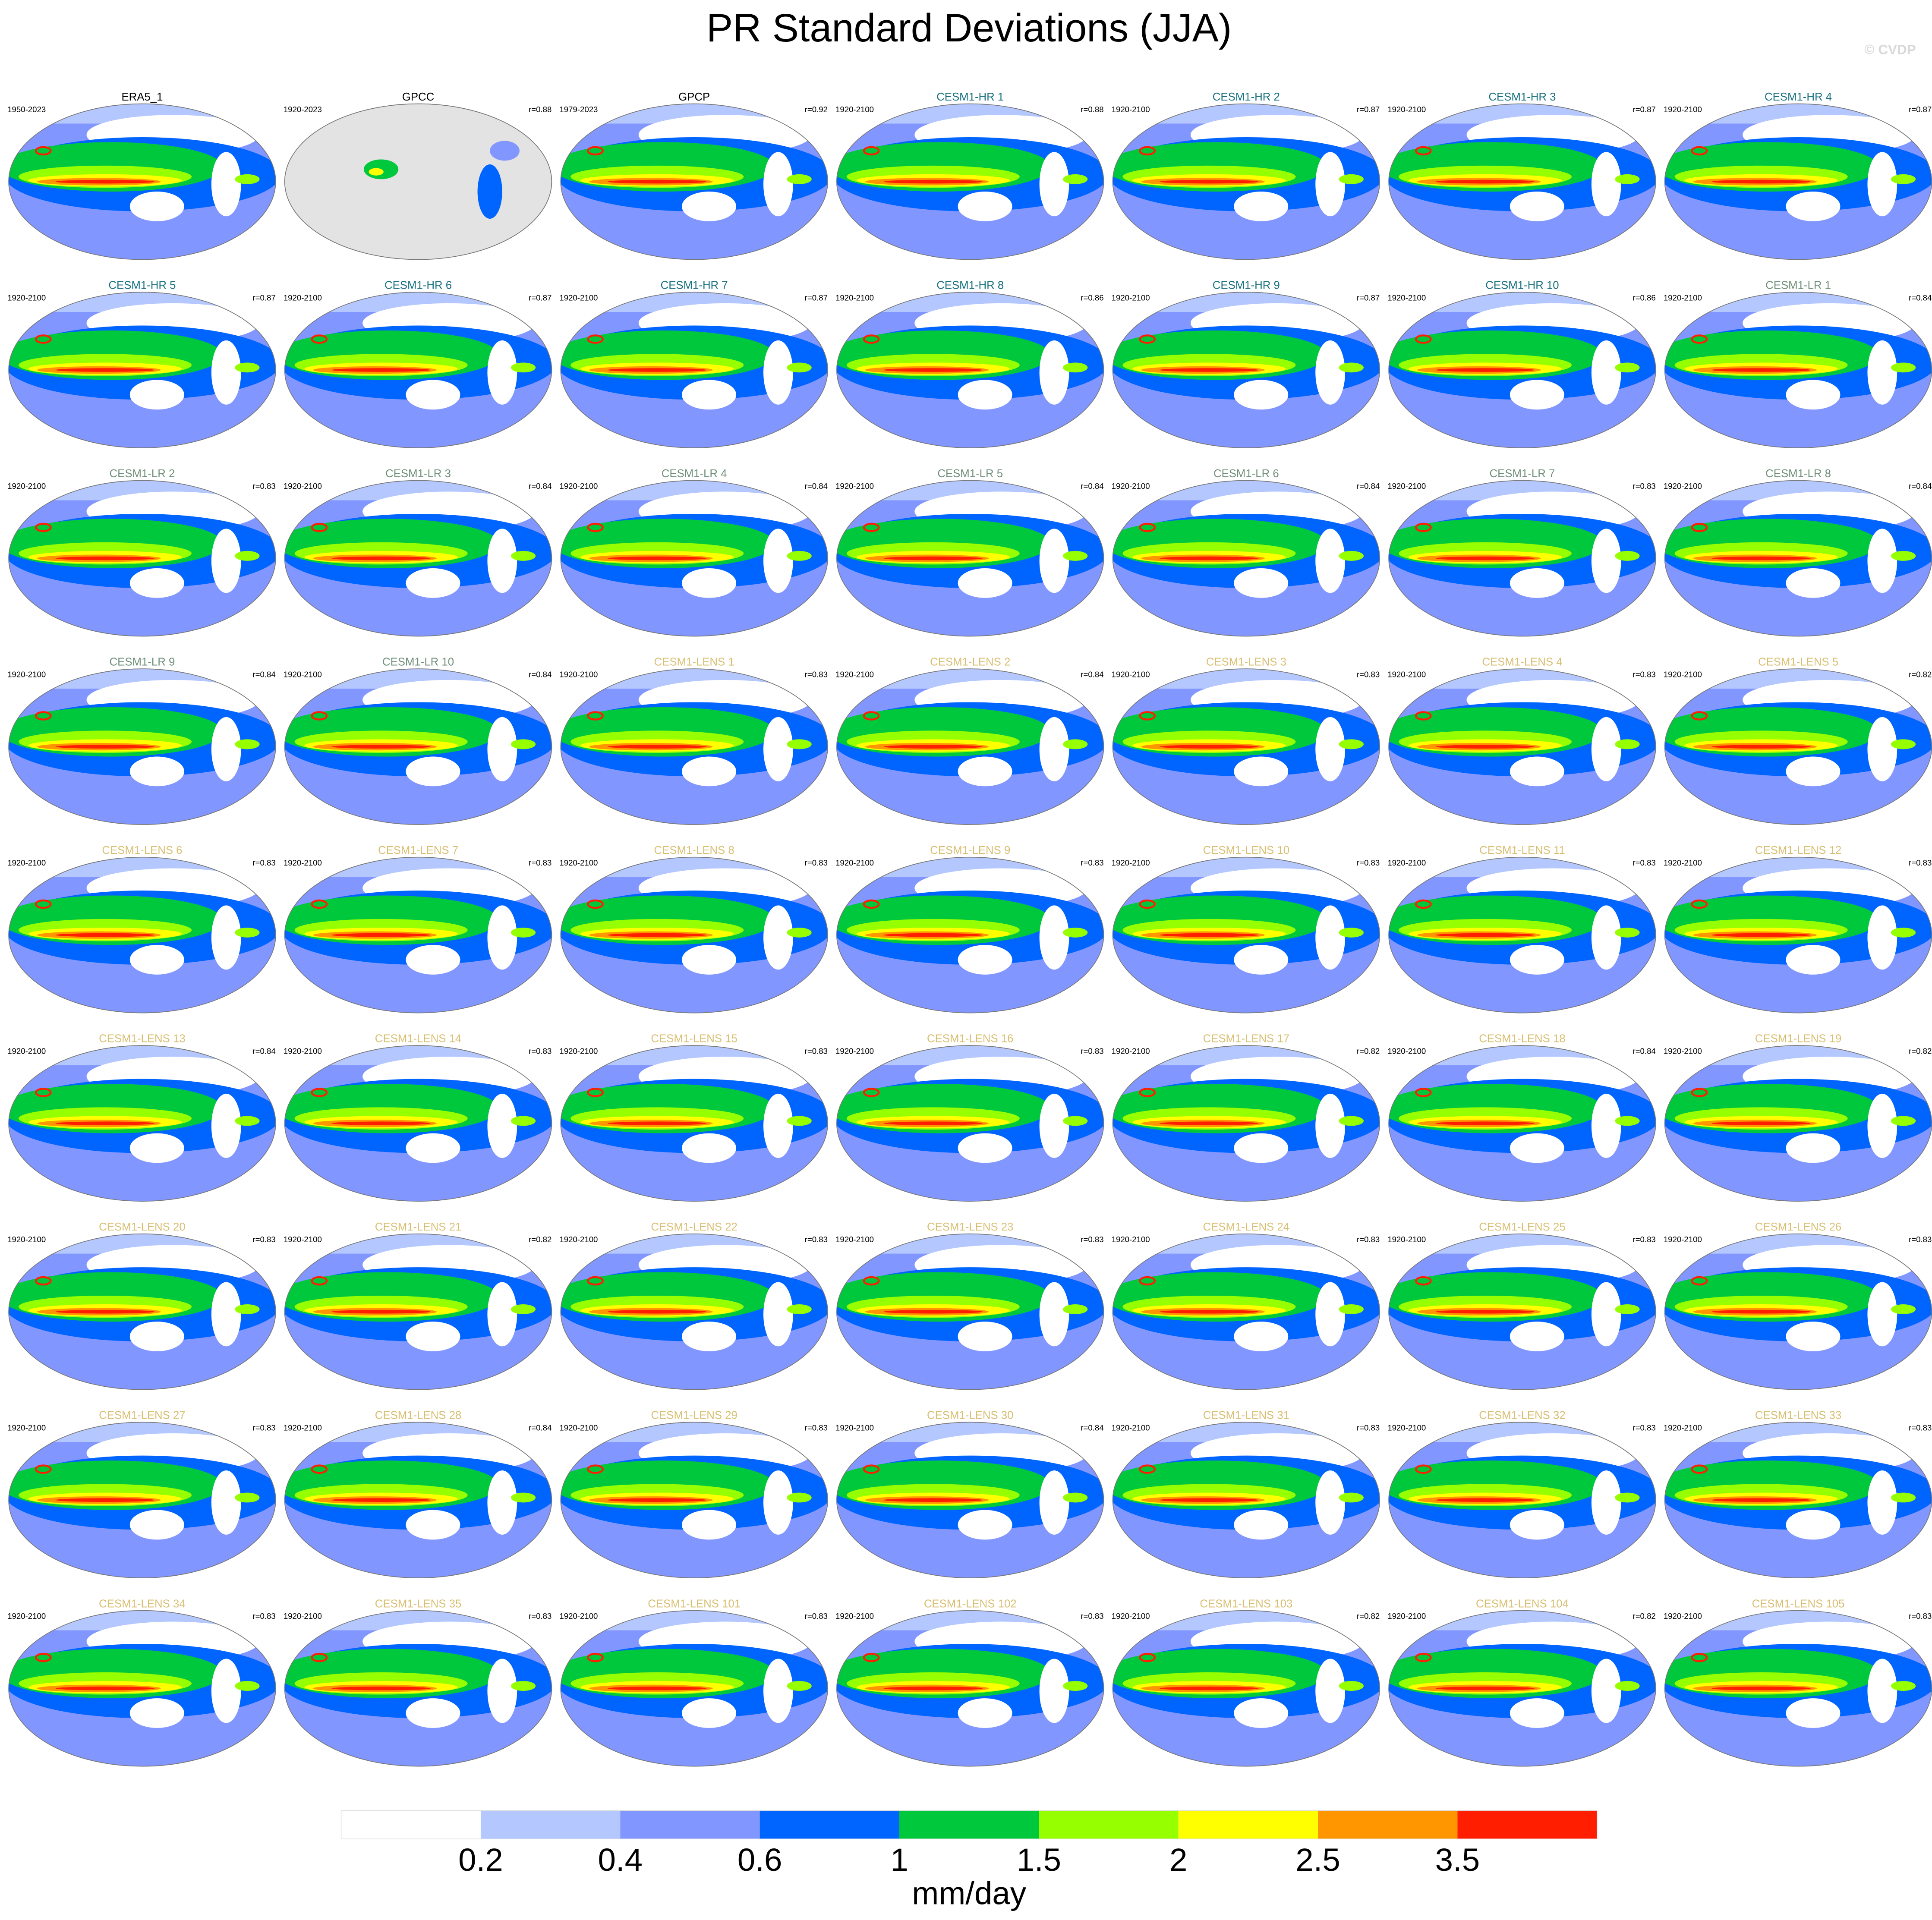 Image resolution: width=1932 pixels, height=1920 pixels. Describe the element at coordinates (142, 97) in the screenshot. I see `panel-title: ERA5_1` at that location.